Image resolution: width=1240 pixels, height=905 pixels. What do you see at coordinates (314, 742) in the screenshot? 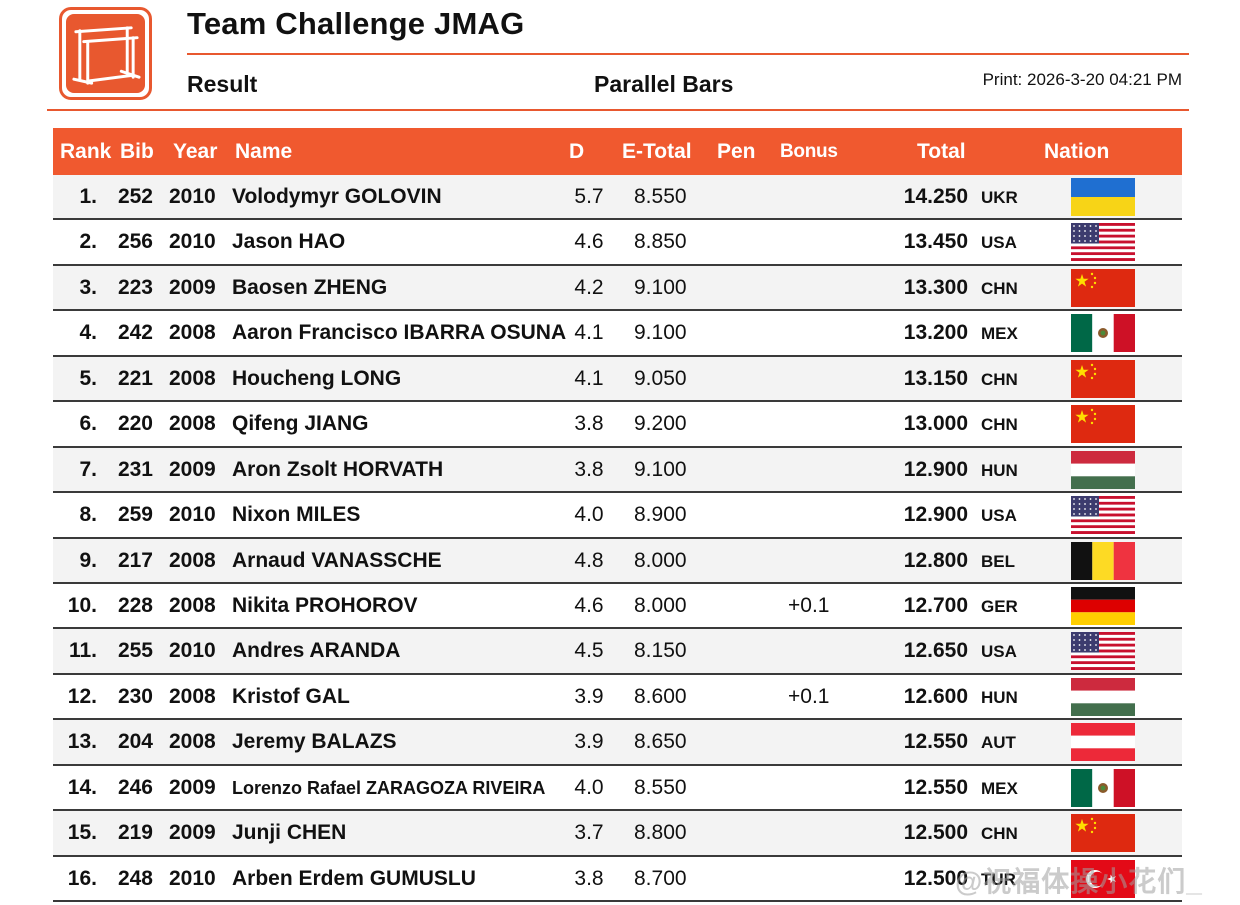
I see `name-cell: Jeremy BALAZS` at bounding box center [314, 742].